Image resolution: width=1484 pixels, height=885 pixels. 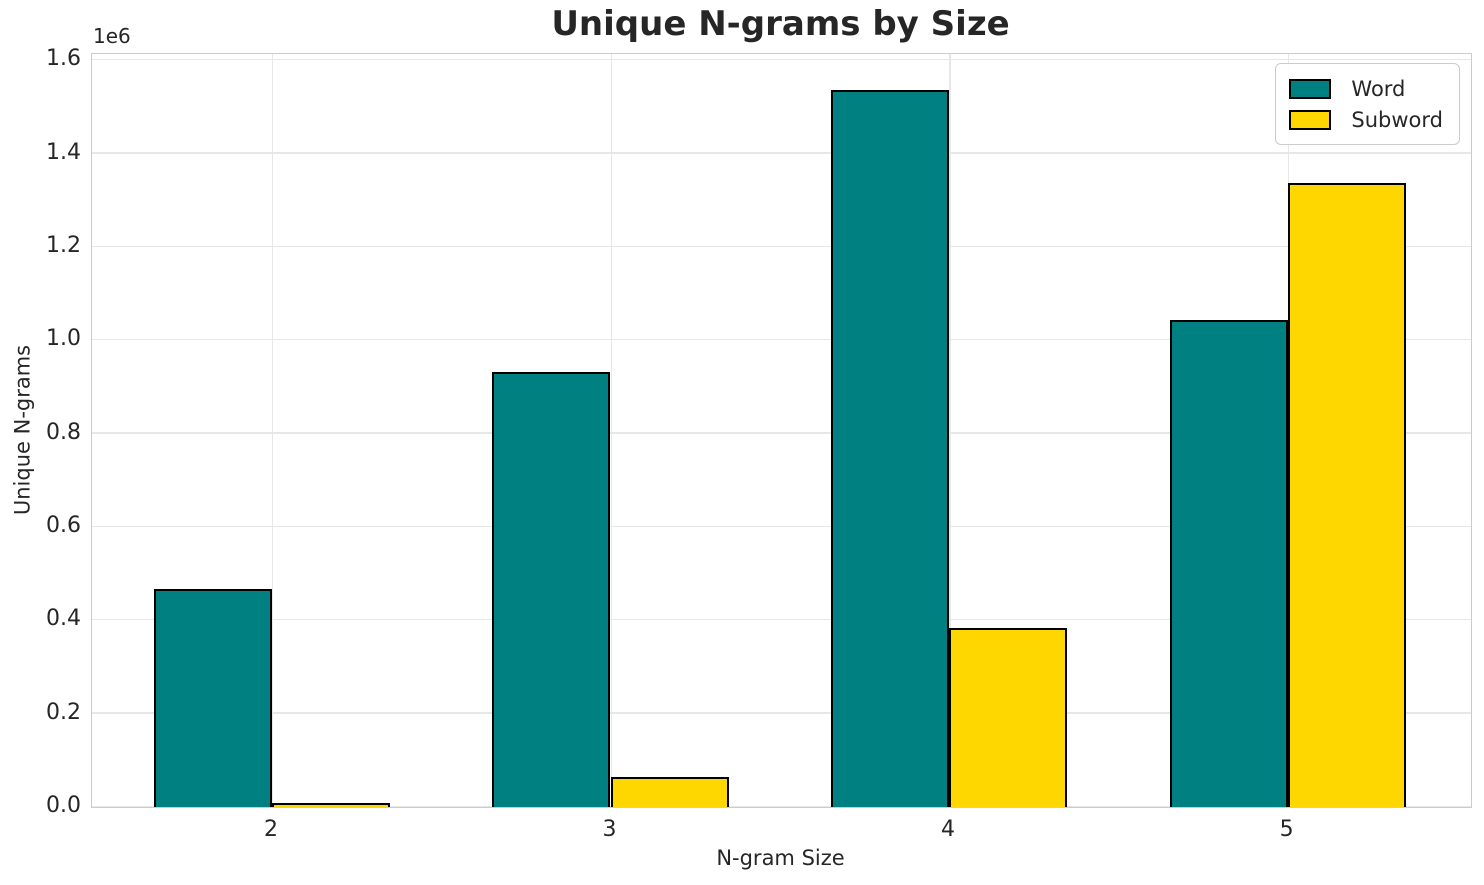 I want to click on y-tick-label: 0.4, so click(x=63, y=619).